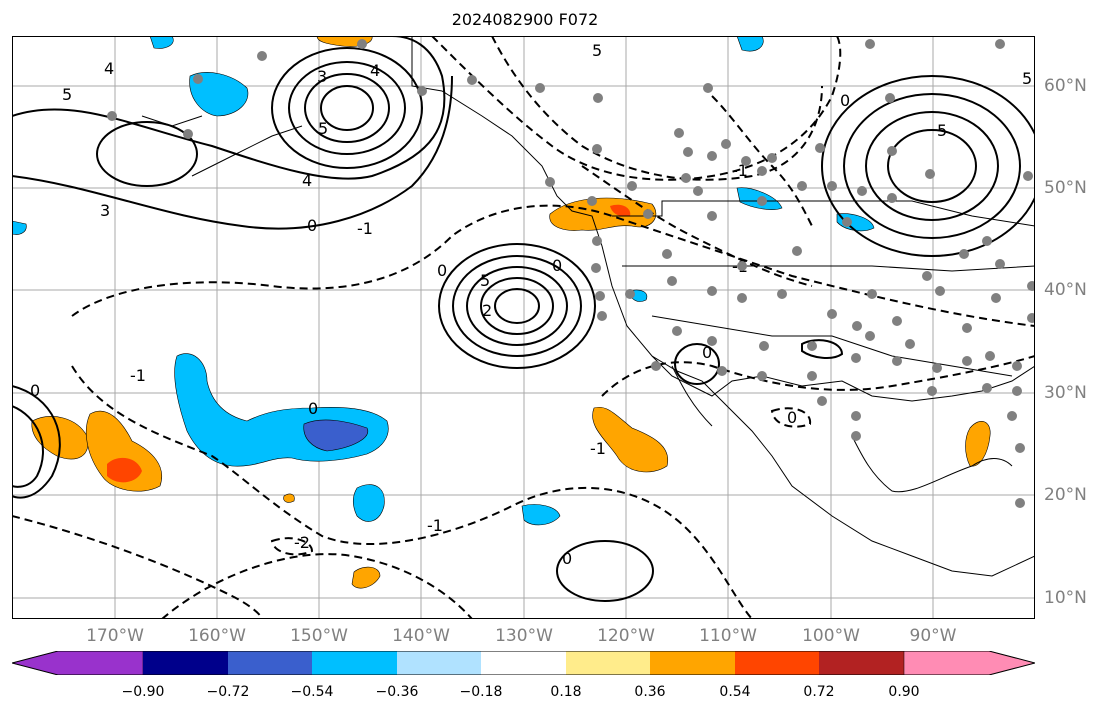 Image resolution: width=1105 pixels, height=712 pixels. What do you see at coordinates (933, 636) in the screenshot?
I see `lon-label: 90°W` at bounding box center [933, 636].